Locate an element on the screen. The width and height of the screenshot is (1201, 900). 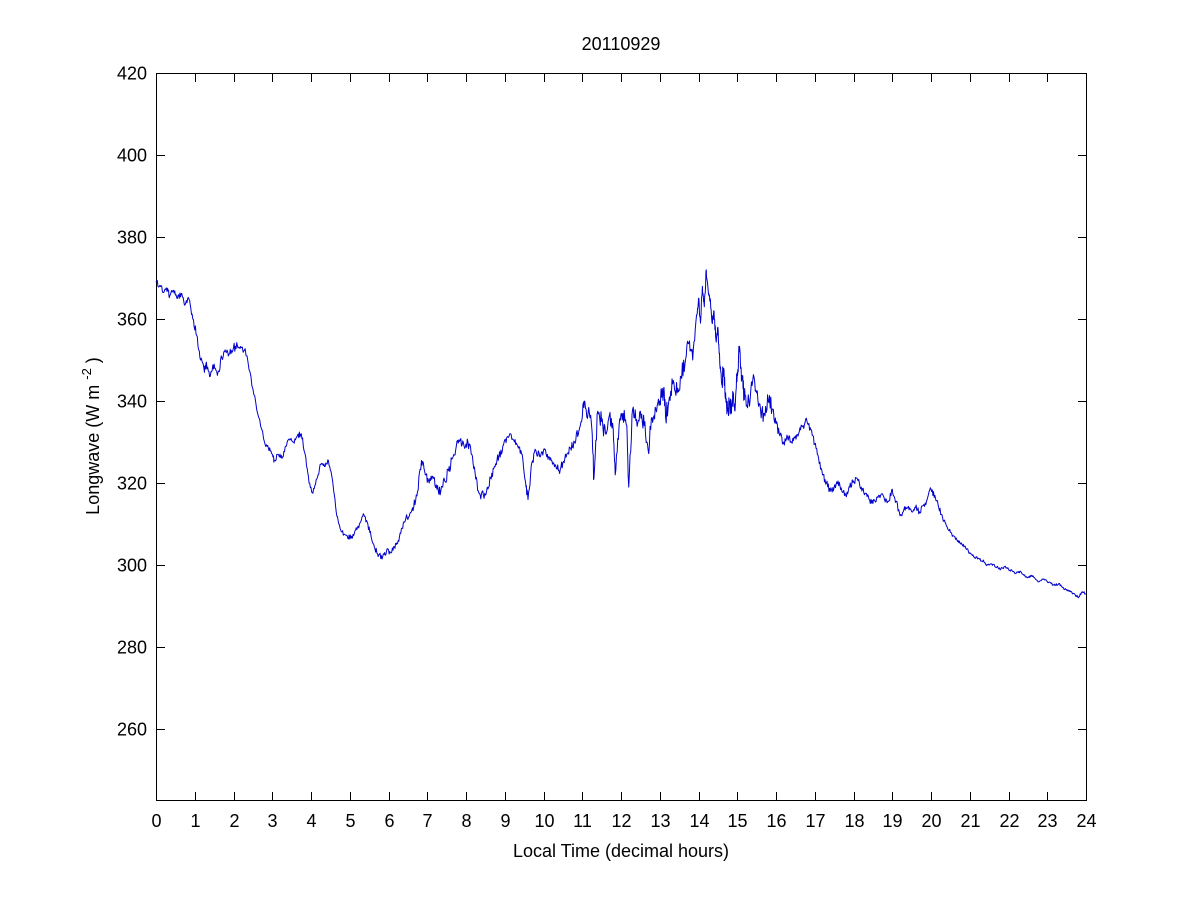
y-tick-label: 280 is located at coordinates (132, 648).